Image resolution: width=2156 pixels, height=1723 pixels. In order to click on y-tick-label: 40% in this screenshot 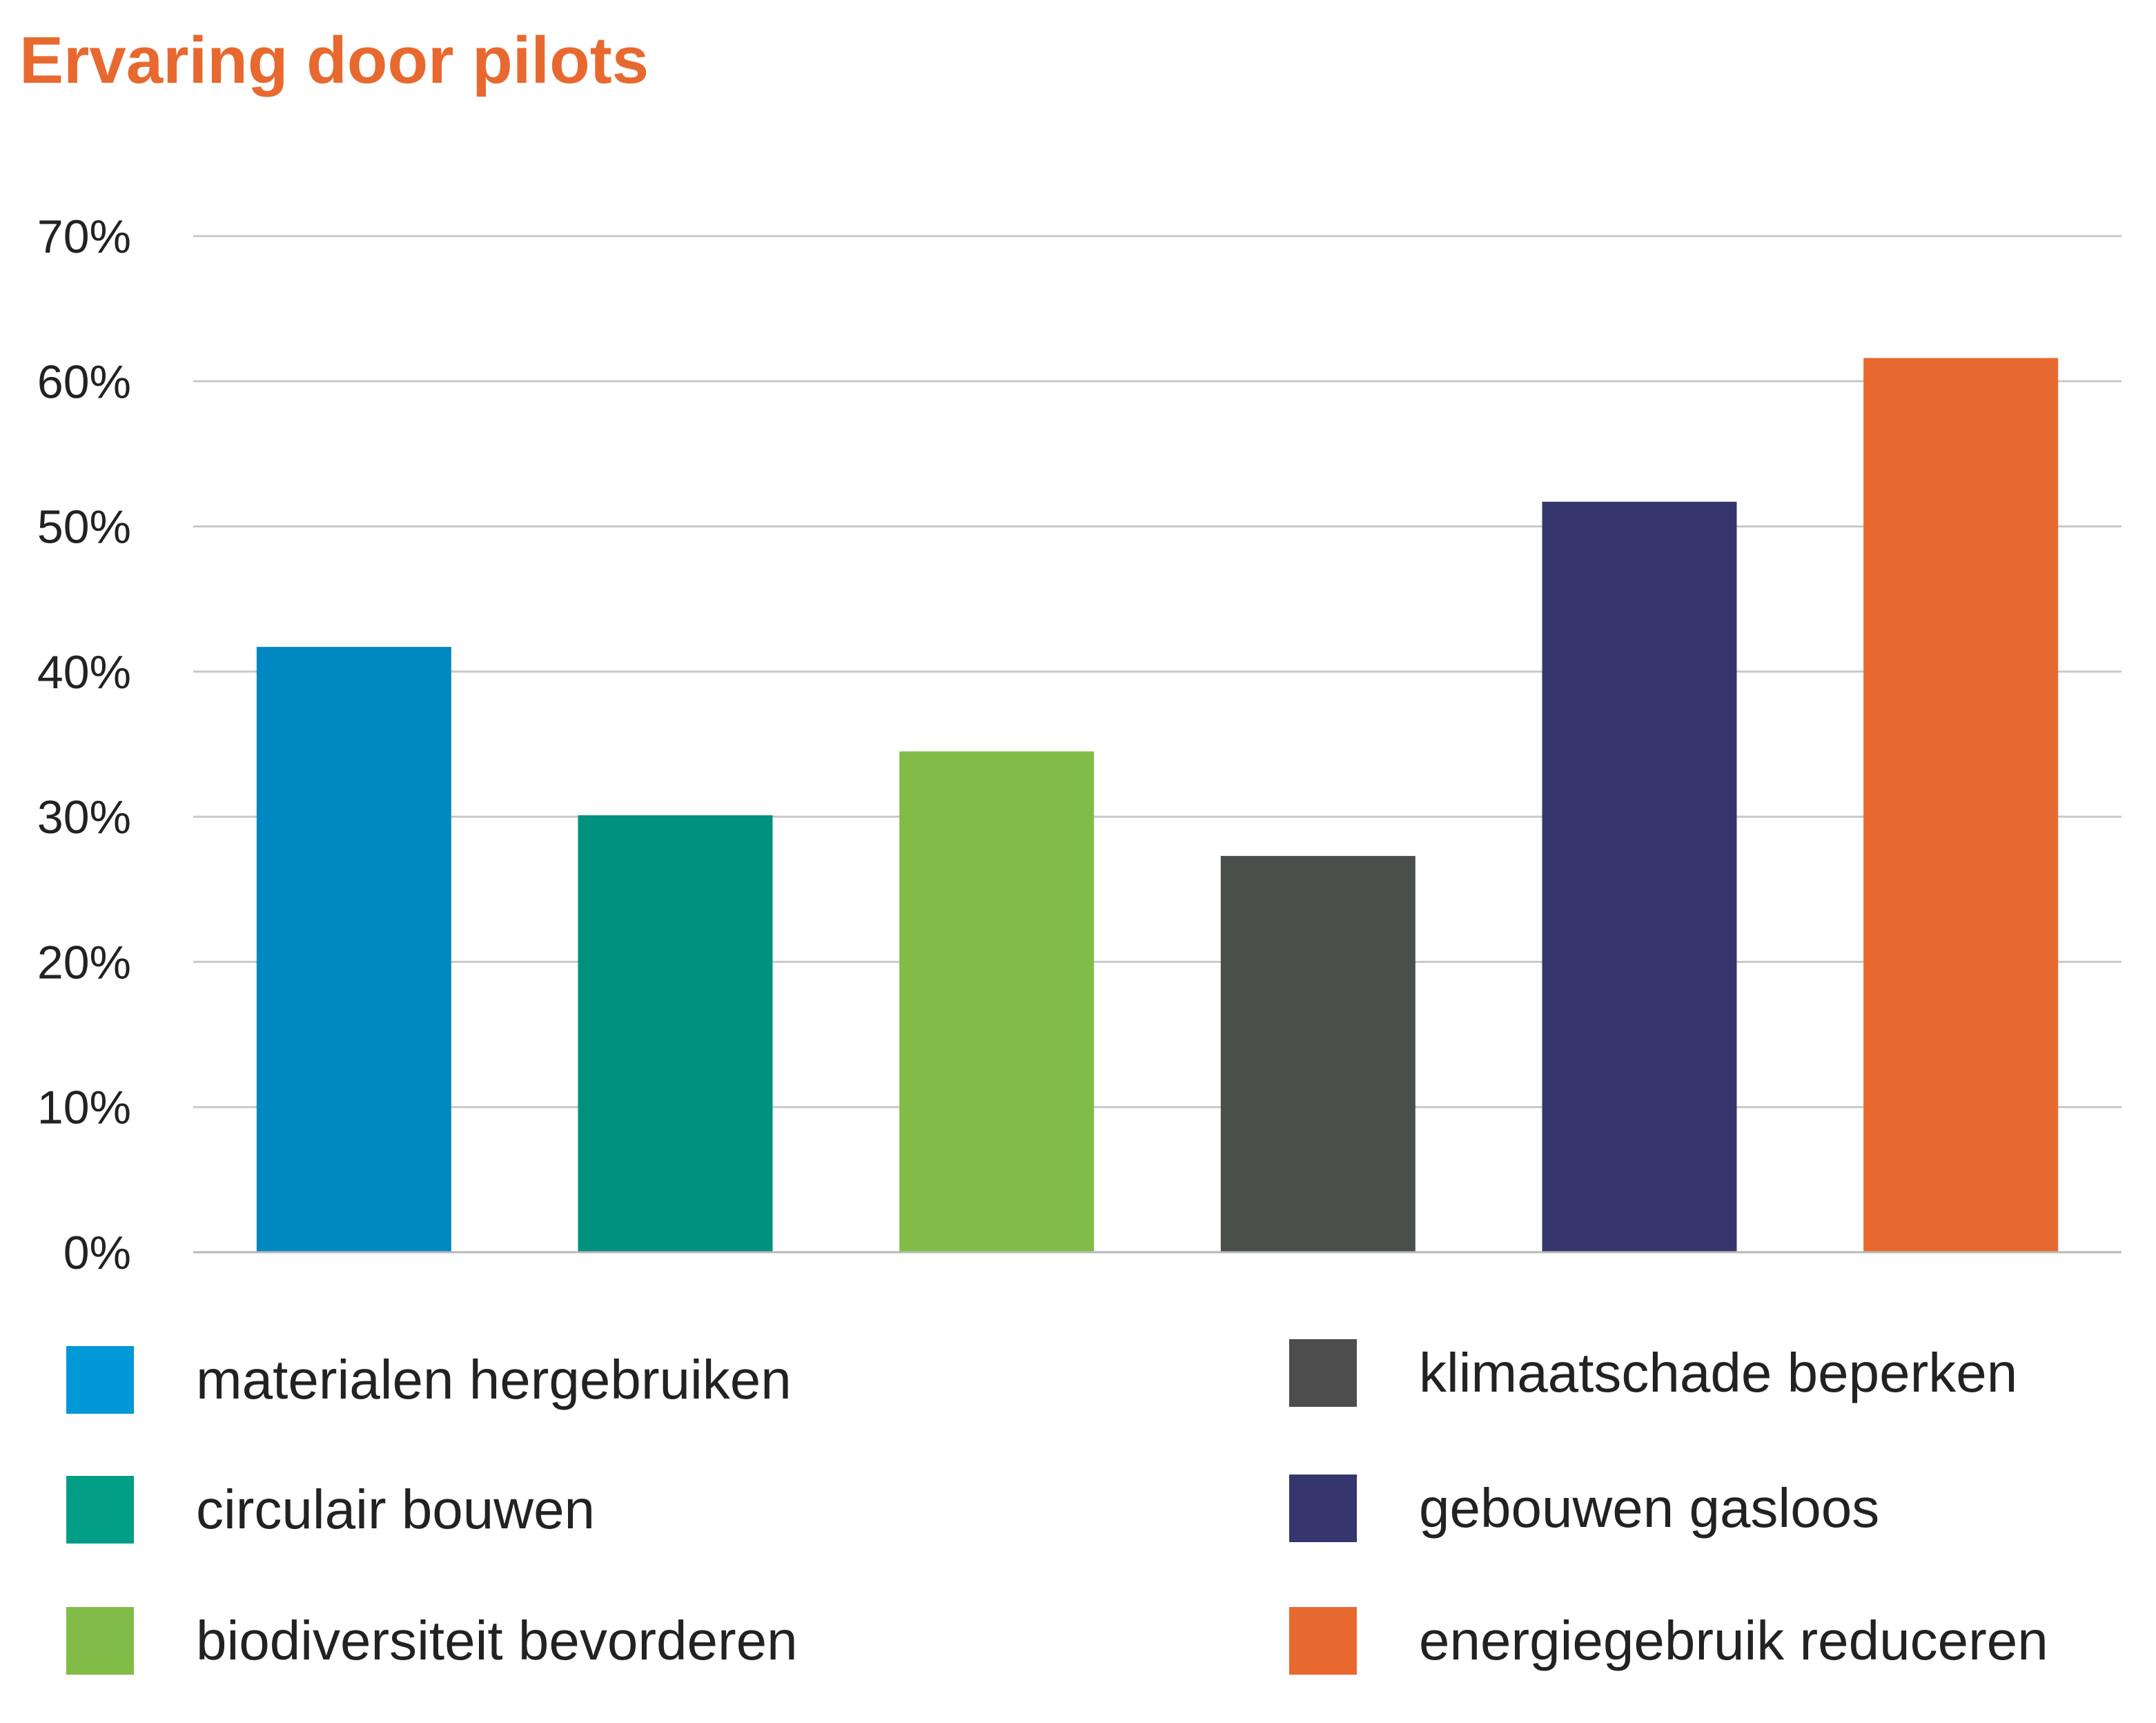, I will do `click(84, 672)`.